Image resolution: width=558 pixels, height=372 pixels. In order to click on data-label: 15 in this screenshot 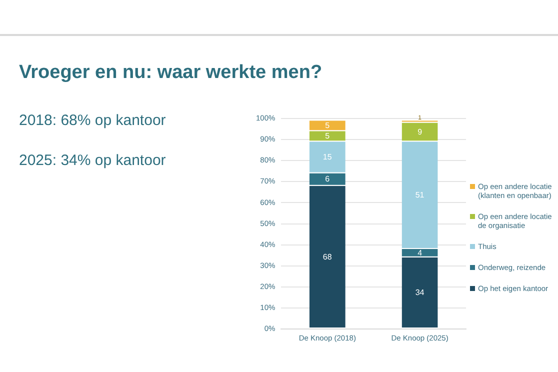, I will do `click(327, 157)`.